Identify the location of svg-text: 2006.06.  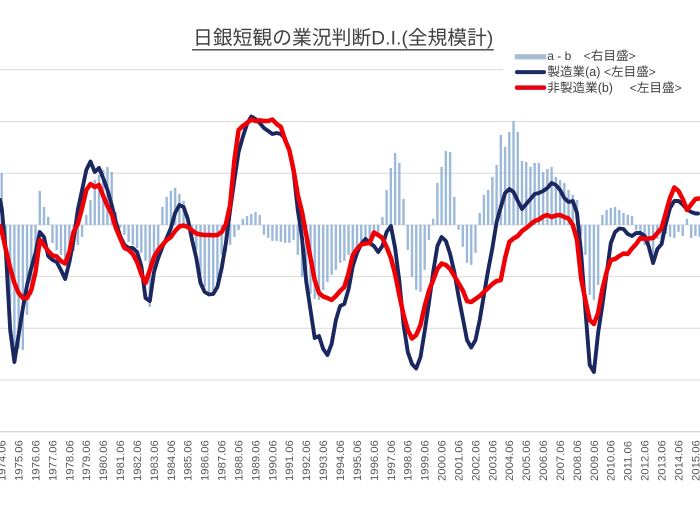
(544, 460).